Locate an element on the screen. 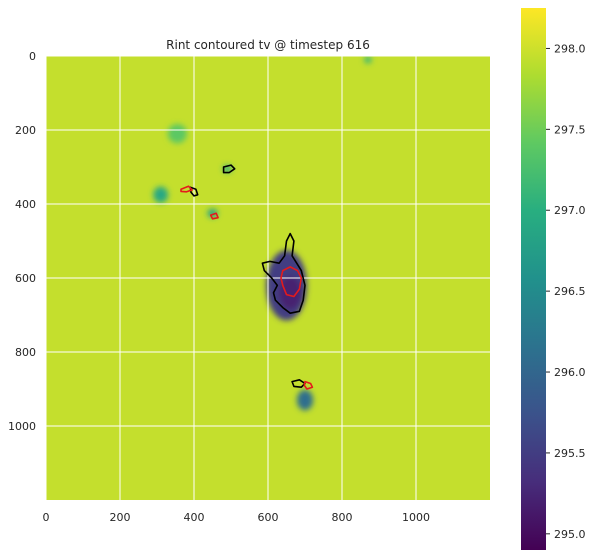  heatmap-feature-small-blob-a is located at coordinates (212, 213).